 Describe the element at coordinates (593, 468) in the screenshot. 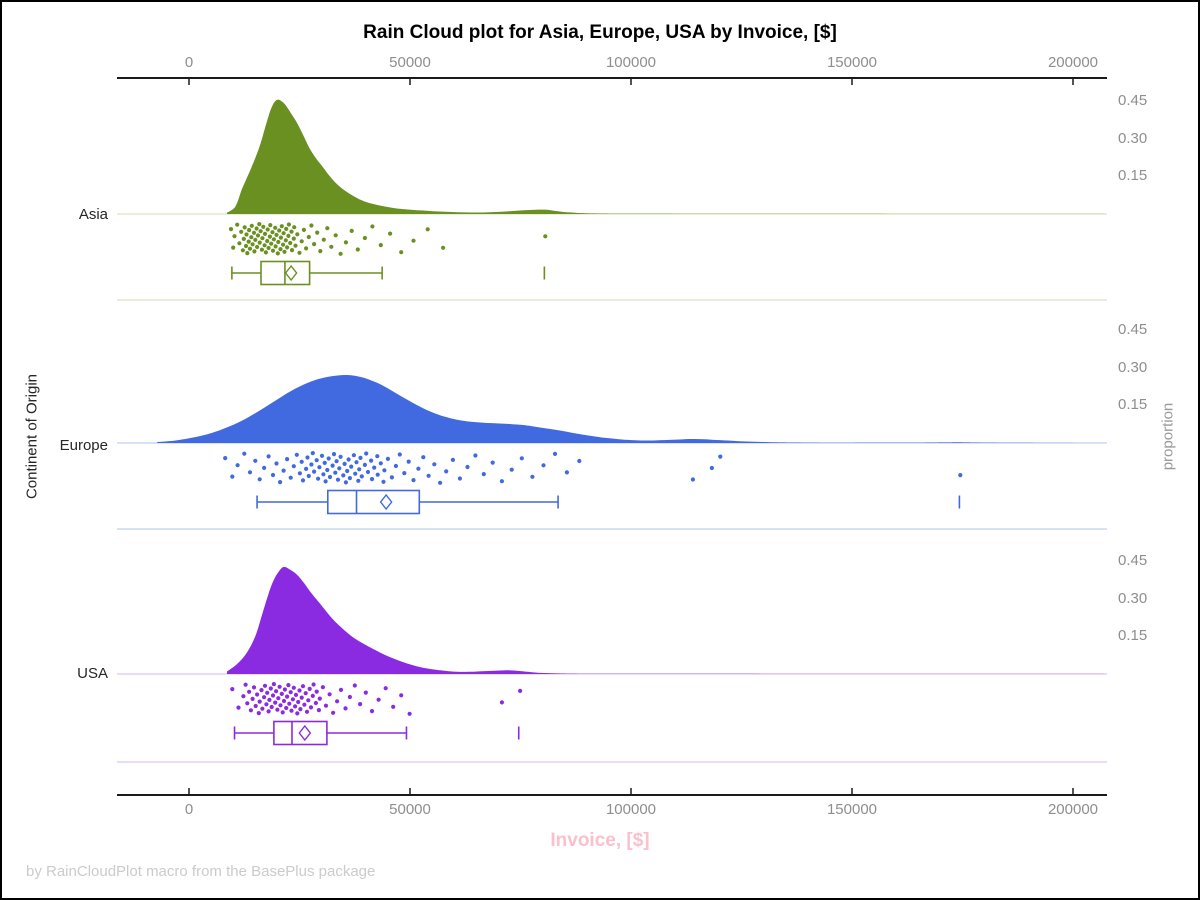

I see `rain-europe` at that location.